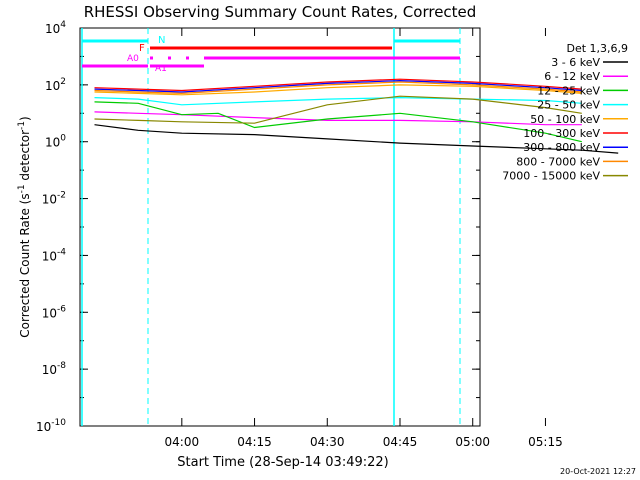 The height and width of the screenshot is (480, 640). I want to click on series-line-7000-15000-kev, so click(338, 109).